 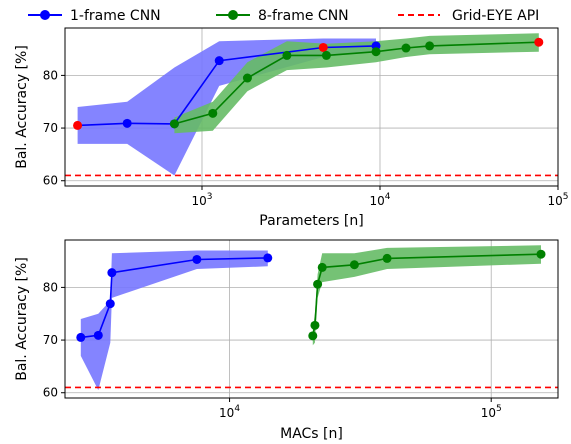 What do you see at coordinates (233, 15) in the screenshot?
I see `legend-marker-8frame` at bounding box center [233, 15].